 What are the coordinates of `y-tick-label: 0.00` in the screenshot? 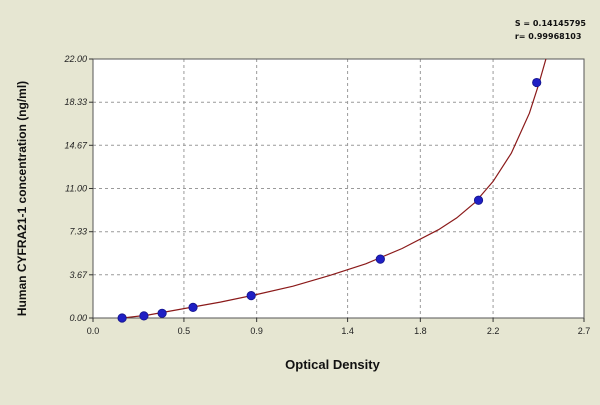 It's located at (78, 318).